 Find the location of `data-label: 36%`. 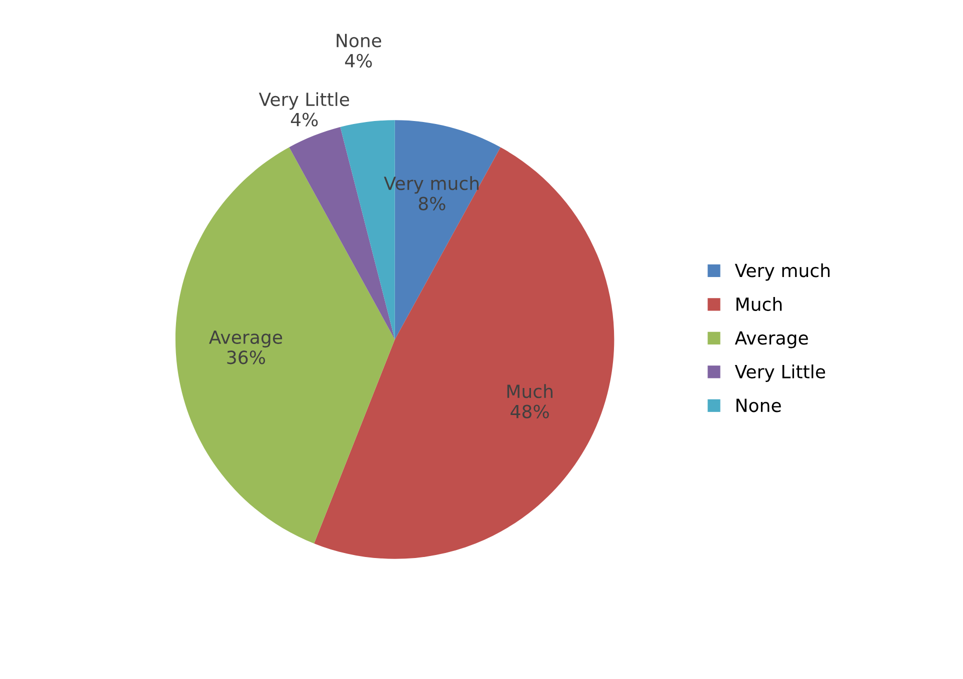

data-label: 36% is located at coordinates (246, 357).